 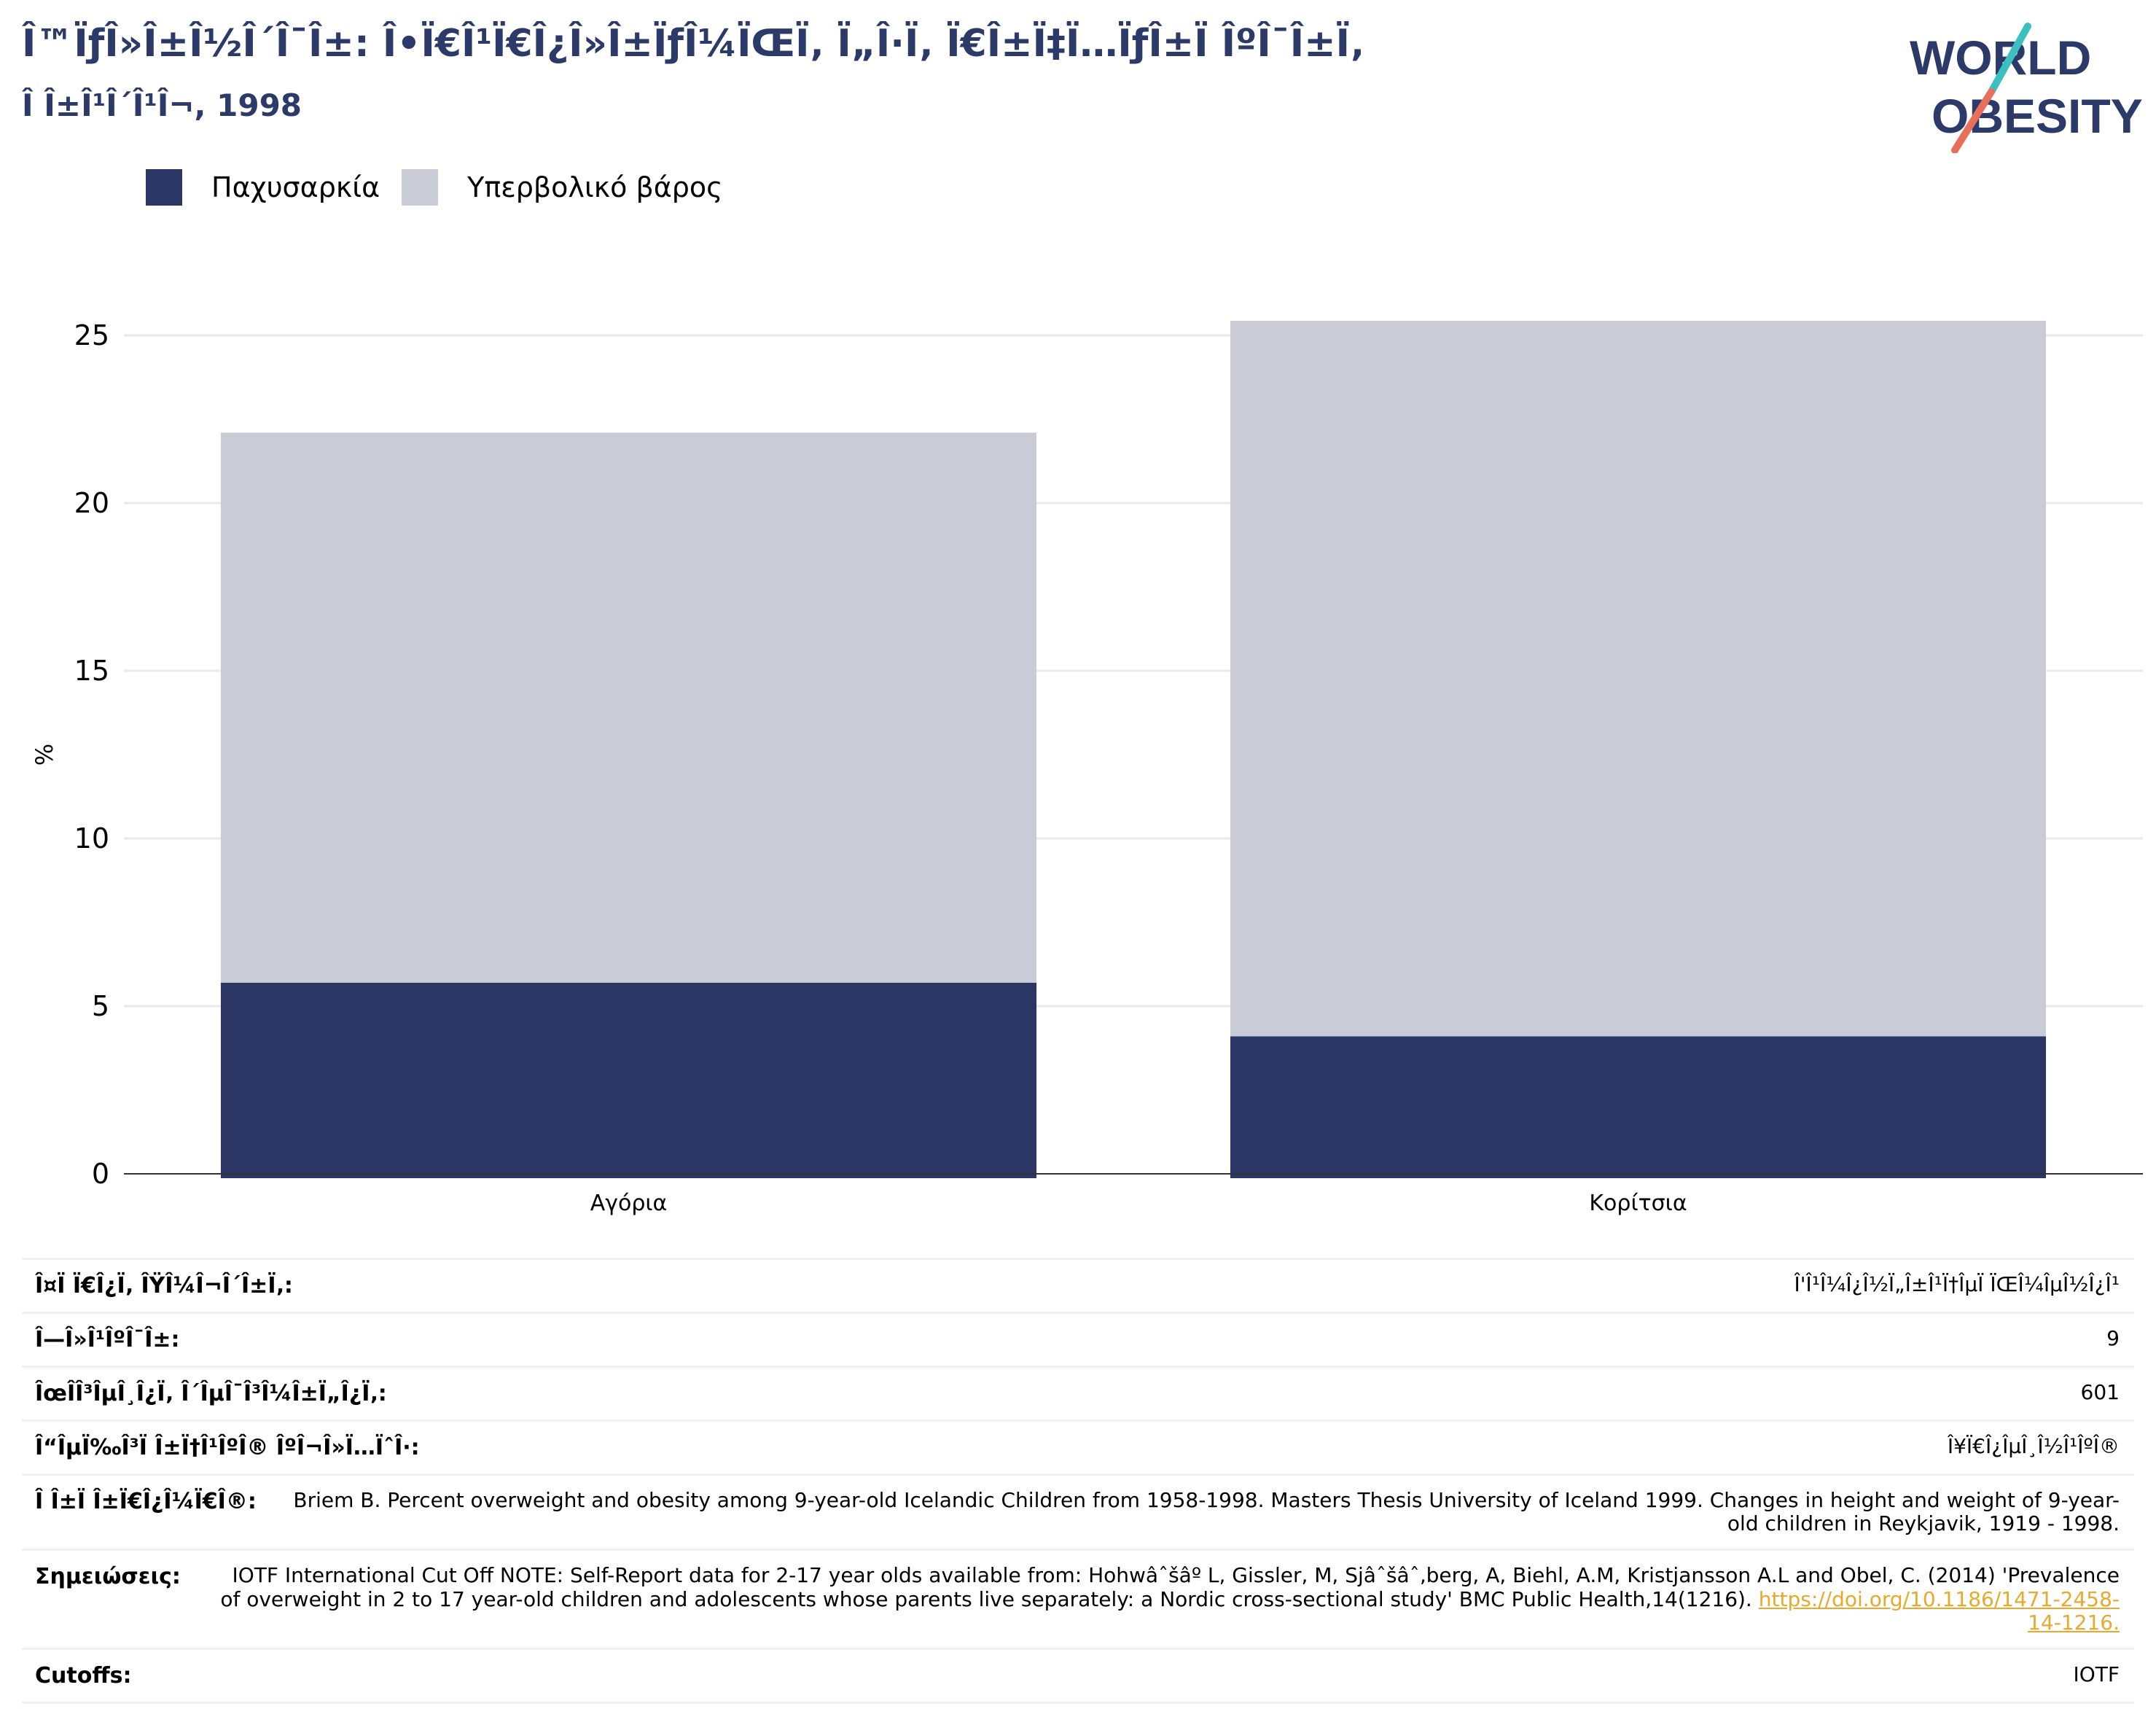 What do you see at coordinates (1078, 1675) in the screenshot?
I see `meta-row-cutoffs: Cutoffs: IOTF` at bounding box center [1078, 1675].